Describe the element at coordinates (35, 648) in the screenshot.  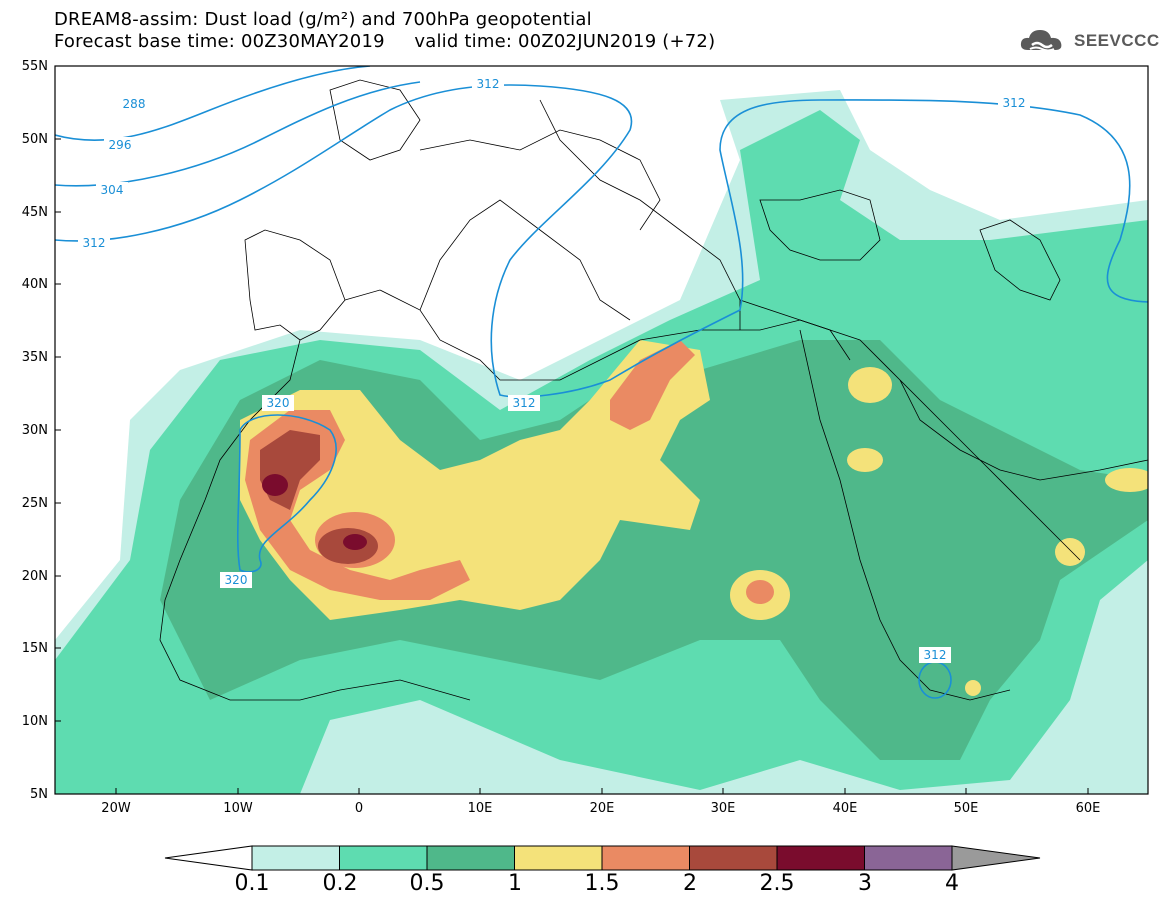
I see `lat-label: 15N` at that location.